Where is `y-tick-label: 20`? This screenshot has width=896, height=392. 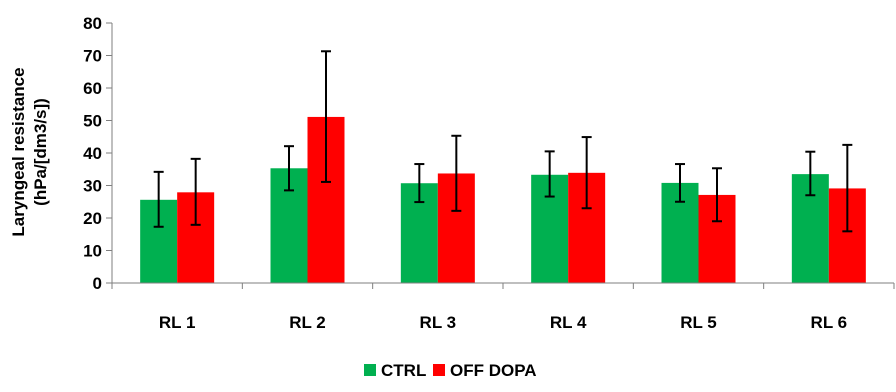
y-tick-label: 20 is located at coordinates (92, 218).